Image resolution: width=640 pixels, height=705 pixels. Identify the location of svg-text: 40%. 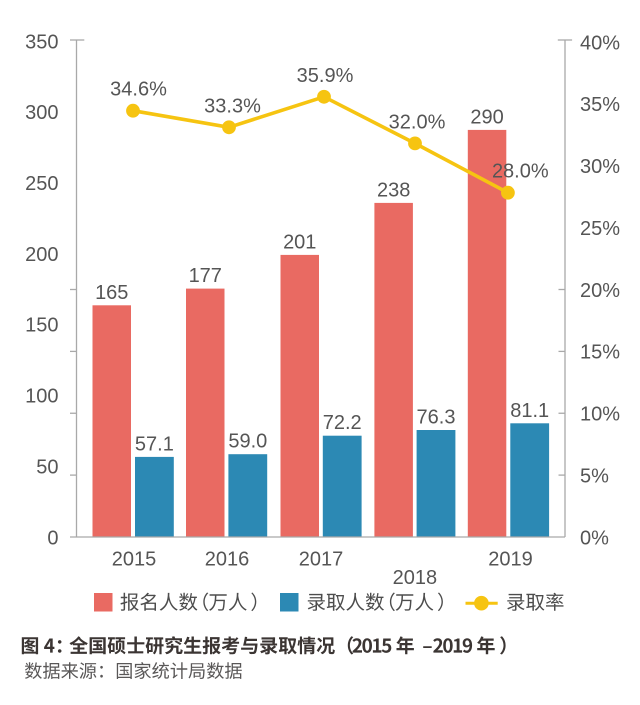
(600, 43).